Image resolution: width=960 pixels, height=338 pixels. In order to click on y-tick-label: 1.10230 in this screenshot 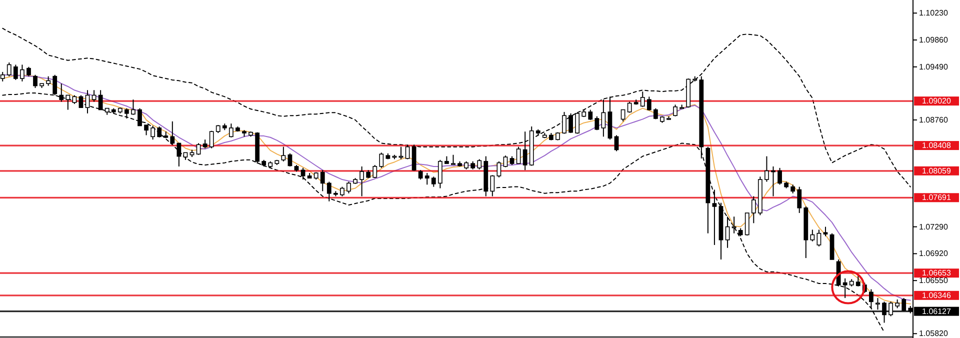, I will do `click(933, 13)`.